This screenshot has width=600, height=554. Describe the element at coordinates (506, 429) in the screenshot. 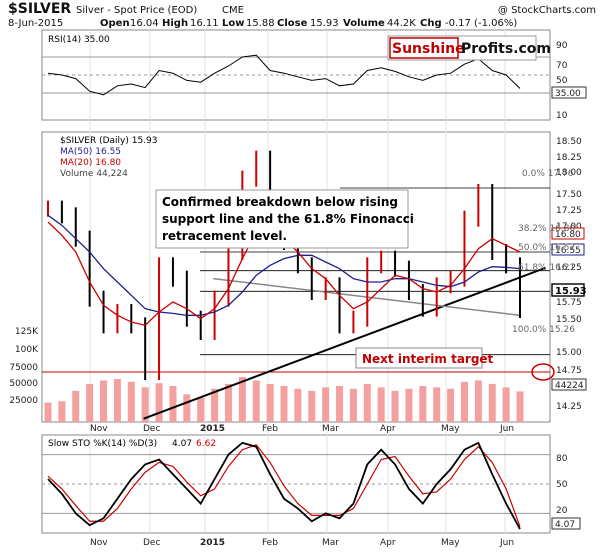

I see `xmid-label-jun: Jun` at that location.